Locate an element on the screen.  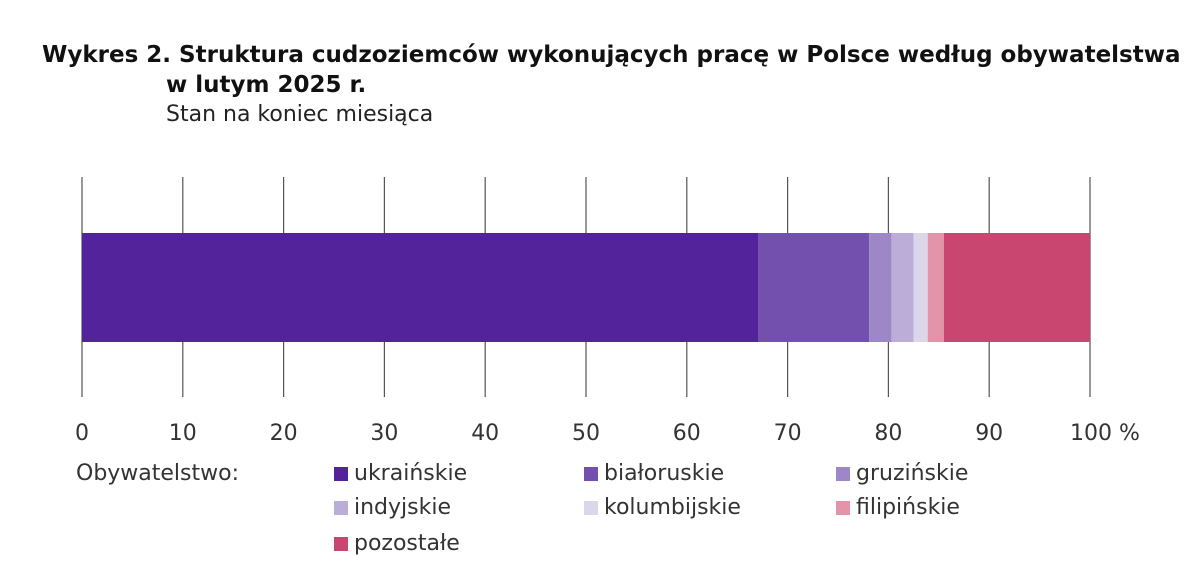
x-tick-label-7: 70 is located at coordinates (788, 433).